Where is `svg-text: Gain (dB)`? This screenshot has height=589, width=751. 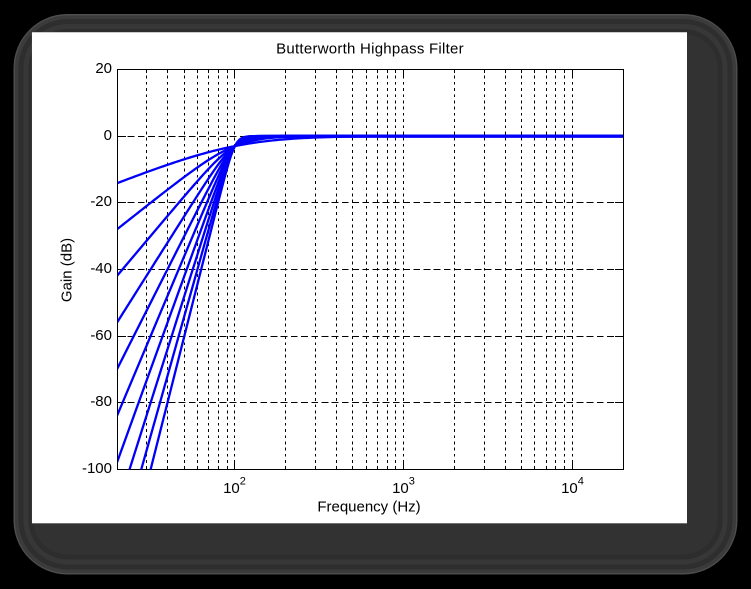
svg-text: Gain (dB) is located at coordinates (67, 270).